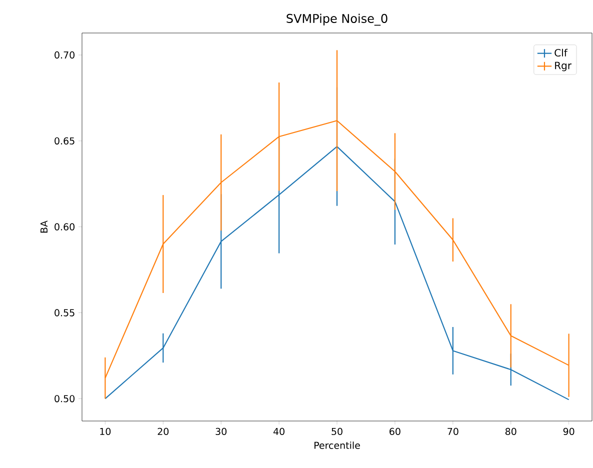  I want to click on x-tick-label: 80, so click(510, 432).